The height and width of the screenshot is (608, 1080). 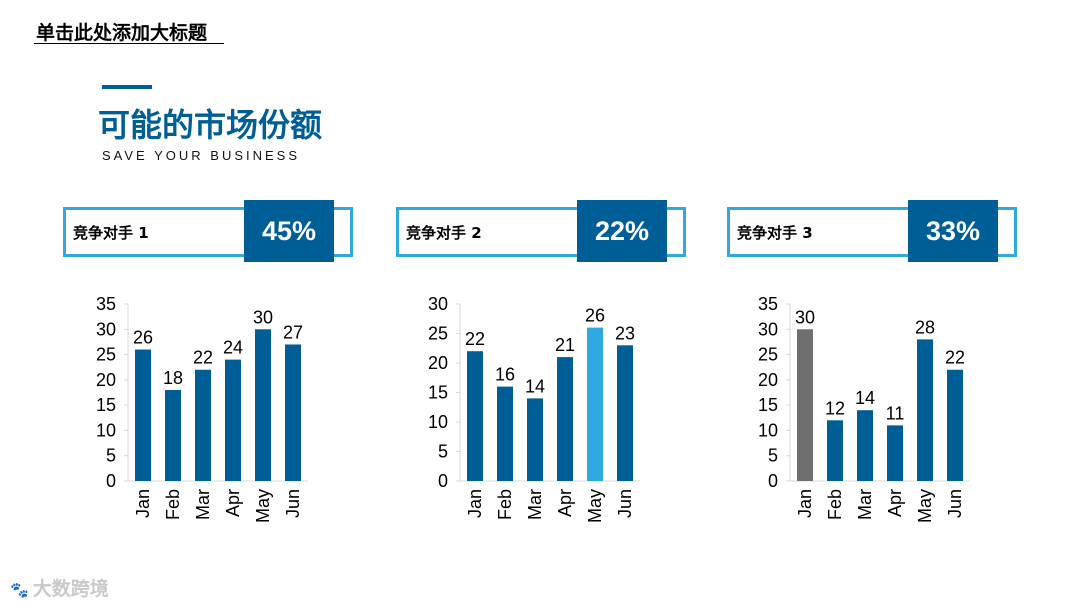 I want to click on section-title: 可能的市场份额, so click(x=210, y=125).